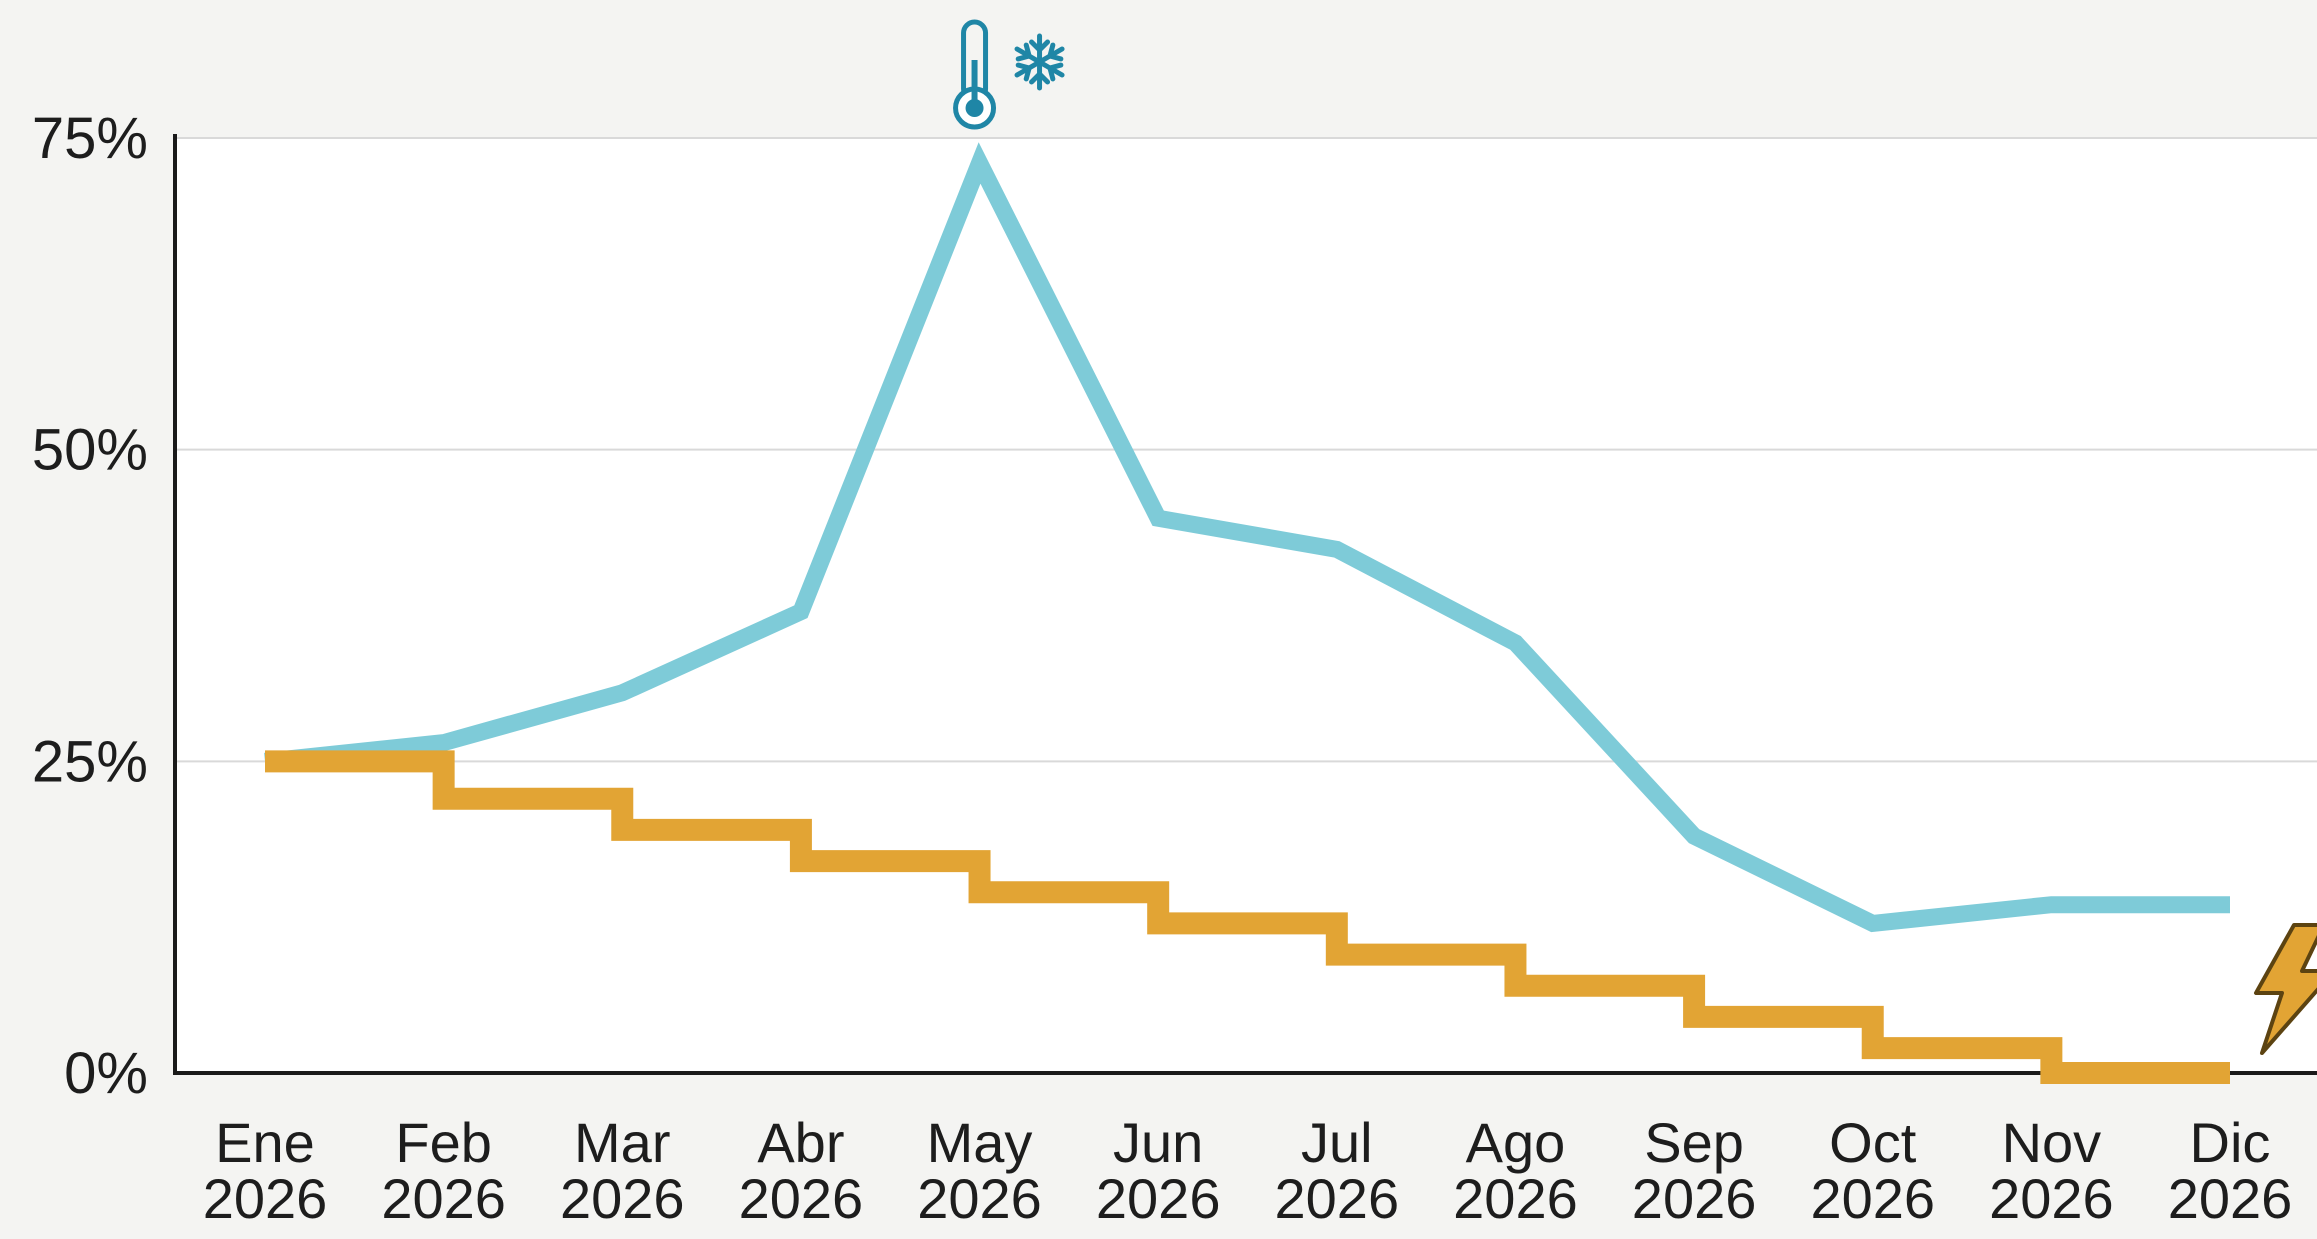 The width and height of the screenshot is (2317, 1239). I want to click on x-tick-label: Dic 2026, so click(2230, 1170).